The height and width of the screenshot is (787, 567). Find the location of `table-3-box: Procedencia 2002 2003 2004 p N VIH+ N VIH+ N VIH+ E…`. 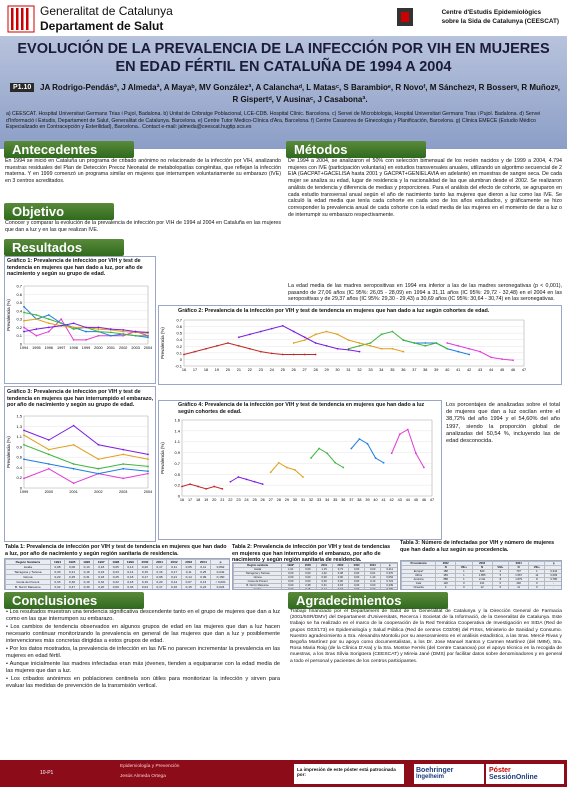

table-3-box: Procedencia 2002 2003 2004 p N VIH+ N VIH+ N VIH+ E… is located at coordinates (481, 575).